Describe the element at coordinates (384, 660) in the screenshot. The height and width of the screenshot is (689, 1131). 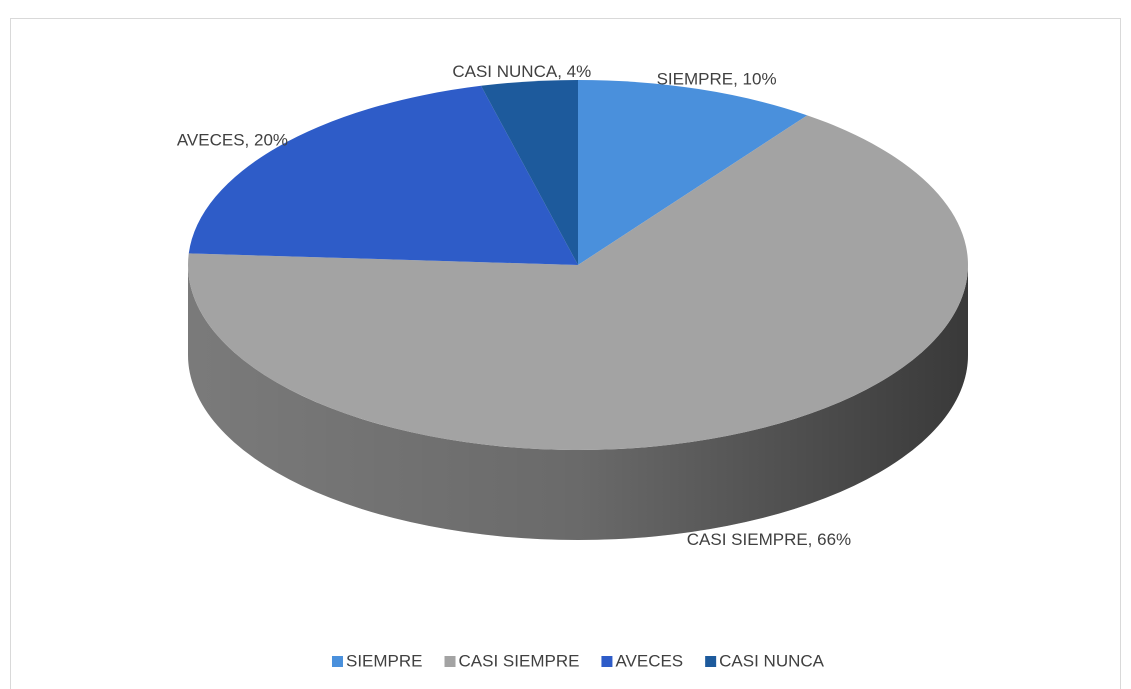
I see `legend-label: SIEMPRE` at that location.